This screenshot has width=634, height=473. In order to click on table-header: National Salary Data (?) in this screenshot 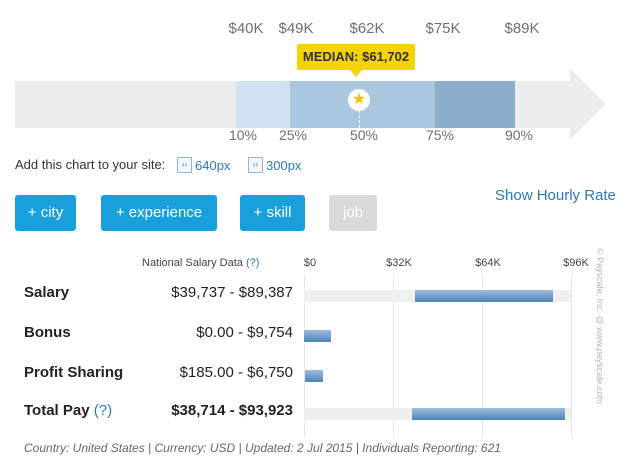, I will do `click(200, 263)`.